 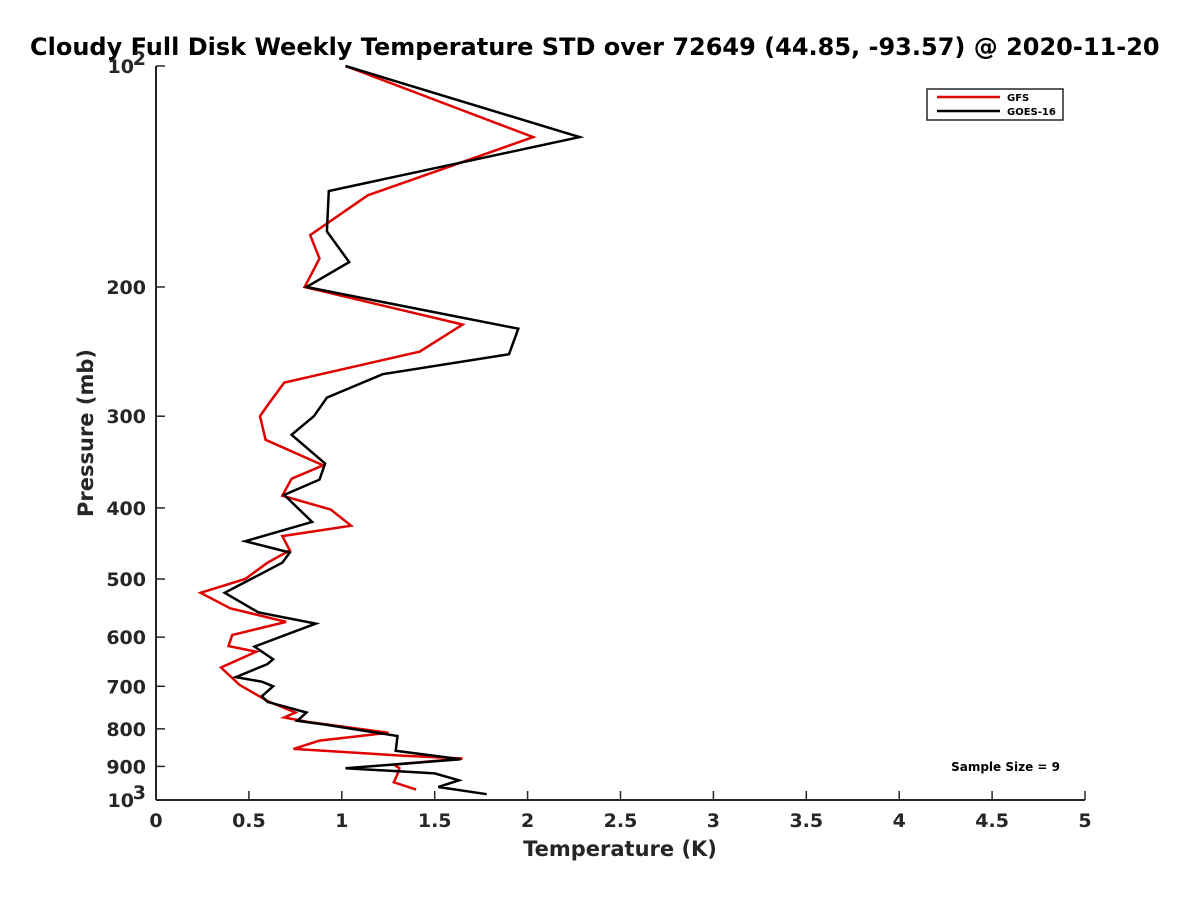 I want to click on x-axis-label: Temperature (K), so click(x=620, y=849).